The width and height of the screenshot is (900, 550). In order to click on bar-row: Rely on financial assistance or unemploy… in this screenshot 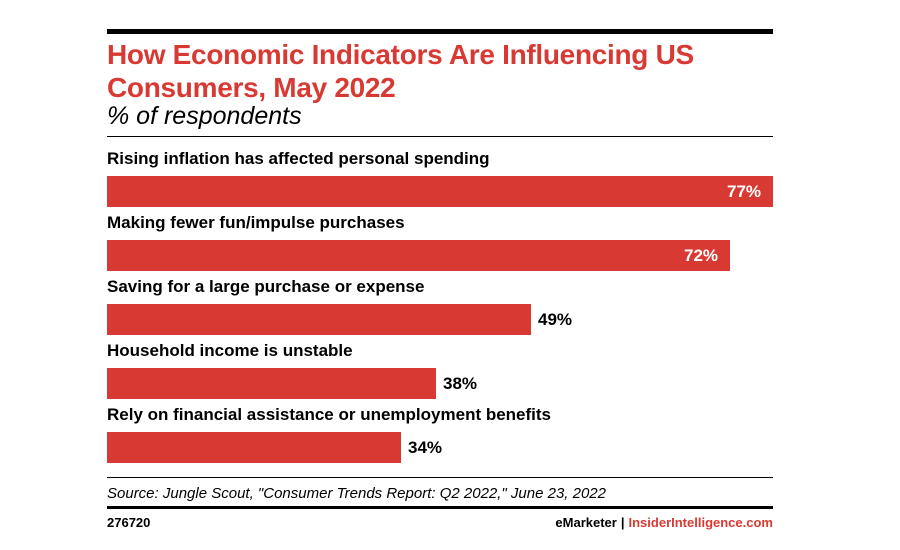, I will do `click(440, 434)`.